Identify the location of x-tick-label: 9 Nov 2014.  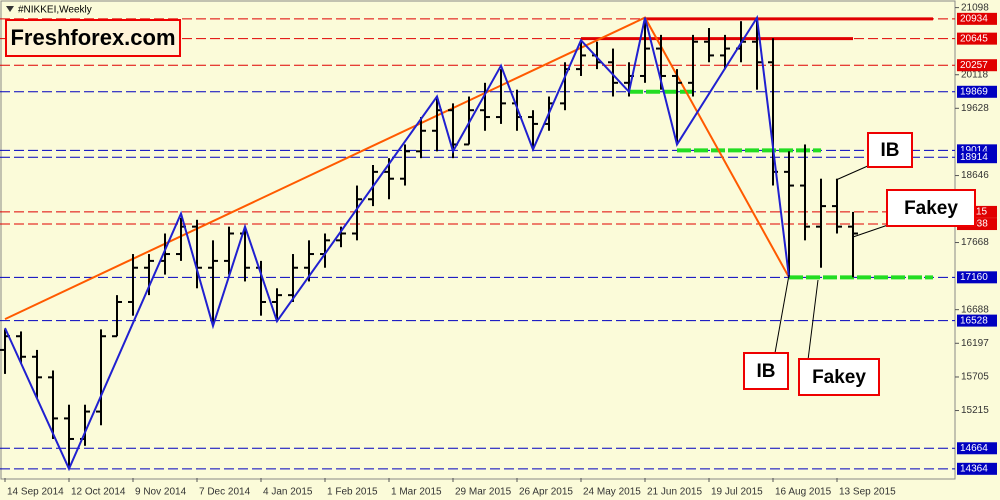
(161, 492).